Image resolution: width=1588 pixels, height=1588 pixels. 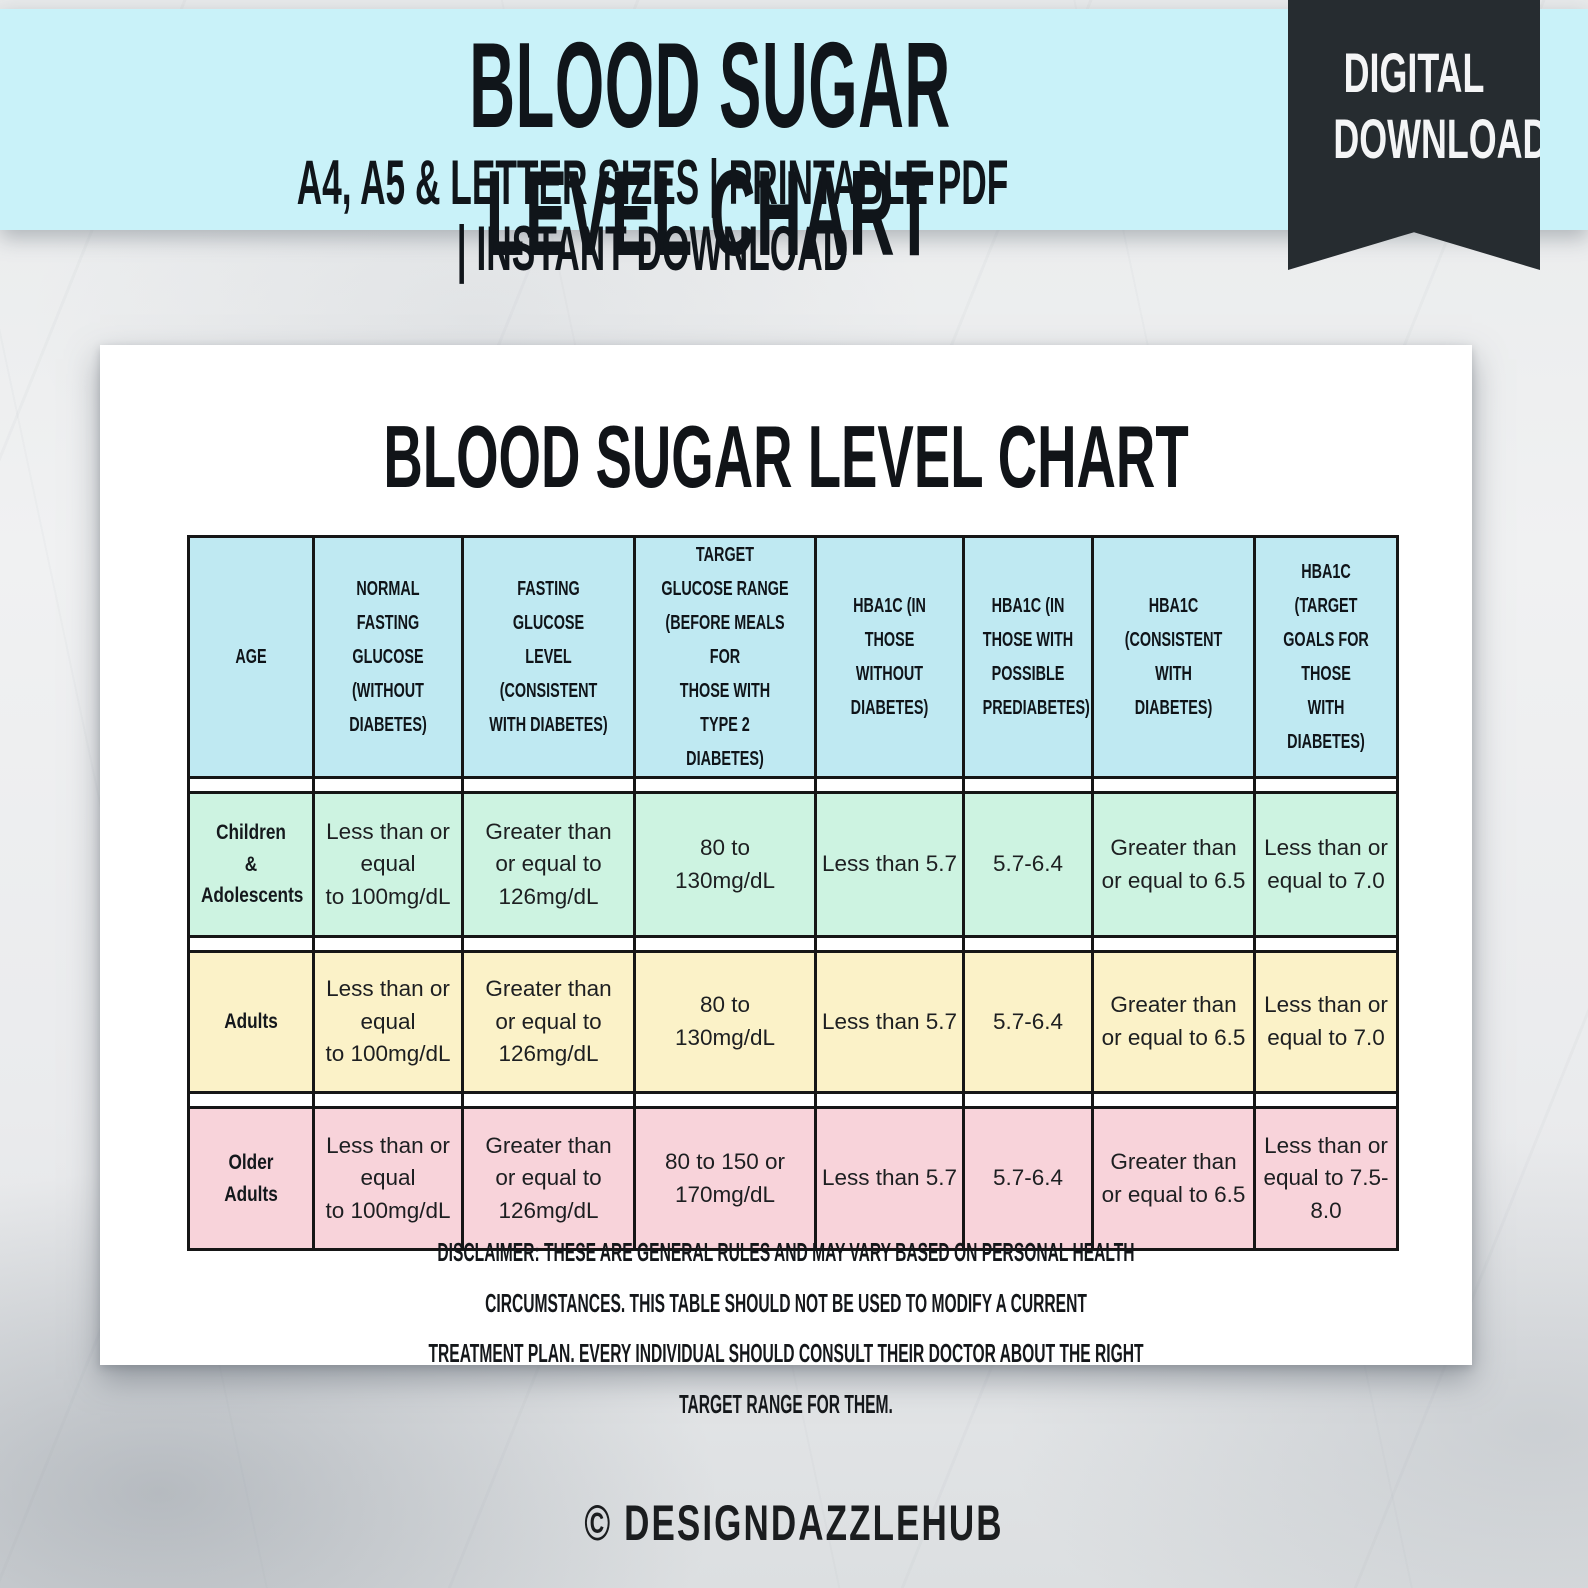 I want to click on ribbon-line-2: DOWNLOAD, so click(x=1441, y=139).